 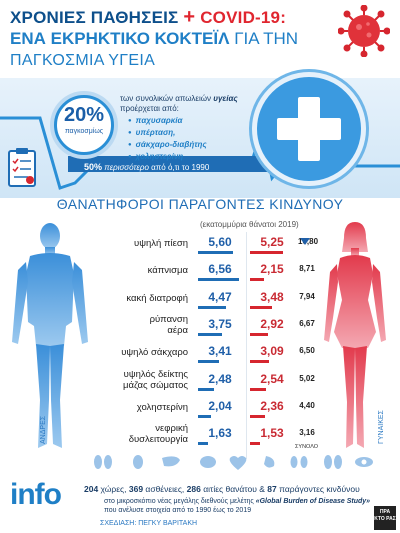 What do you see at coordinates (307, 351) in the screenshot?
I see `total-value: 6,50` at bounding box center [307, 351].